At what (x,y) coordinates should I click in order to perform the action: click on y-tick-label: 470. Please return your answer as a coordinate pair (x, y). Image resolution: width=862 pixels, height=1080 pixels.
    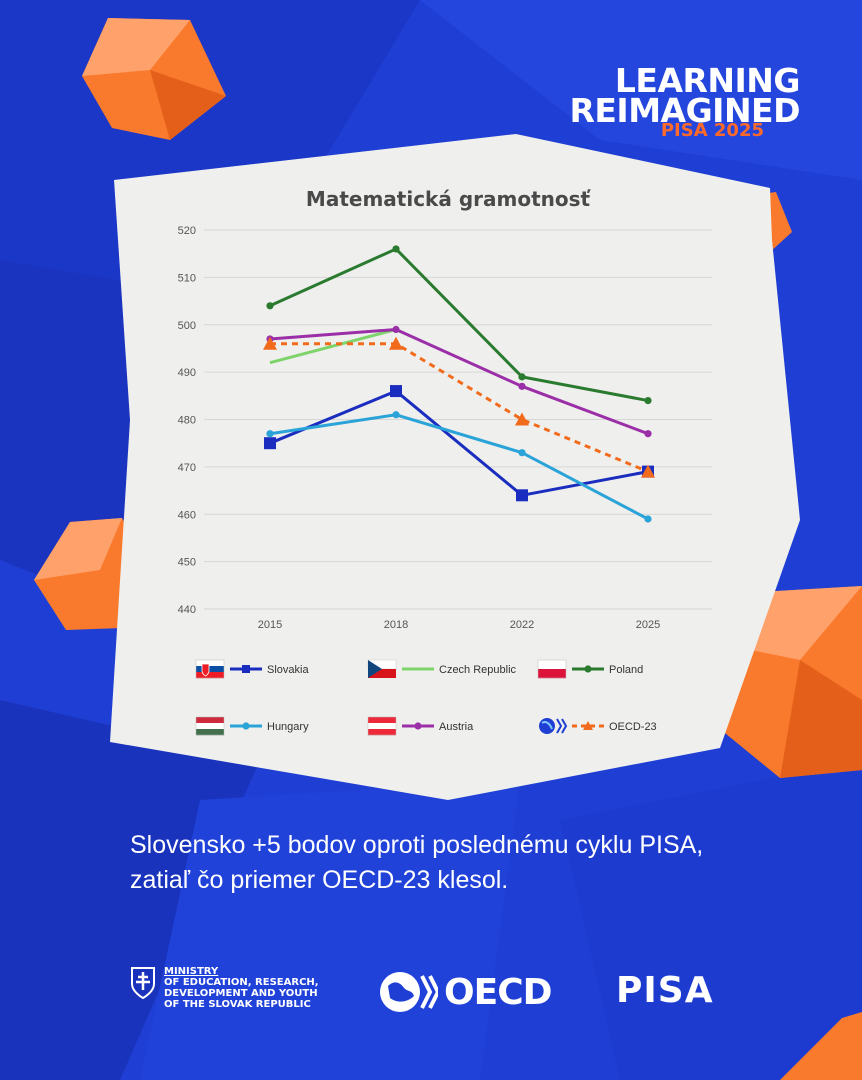
    Looking at the image, I should click on (187, 468).